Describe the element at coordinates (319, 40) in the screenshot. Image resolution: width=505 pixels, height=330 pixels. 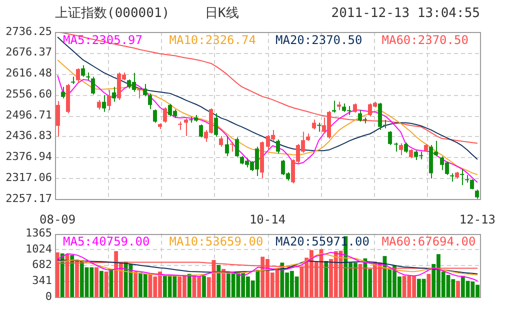
I see `text: MA20:2370.50` at that location.